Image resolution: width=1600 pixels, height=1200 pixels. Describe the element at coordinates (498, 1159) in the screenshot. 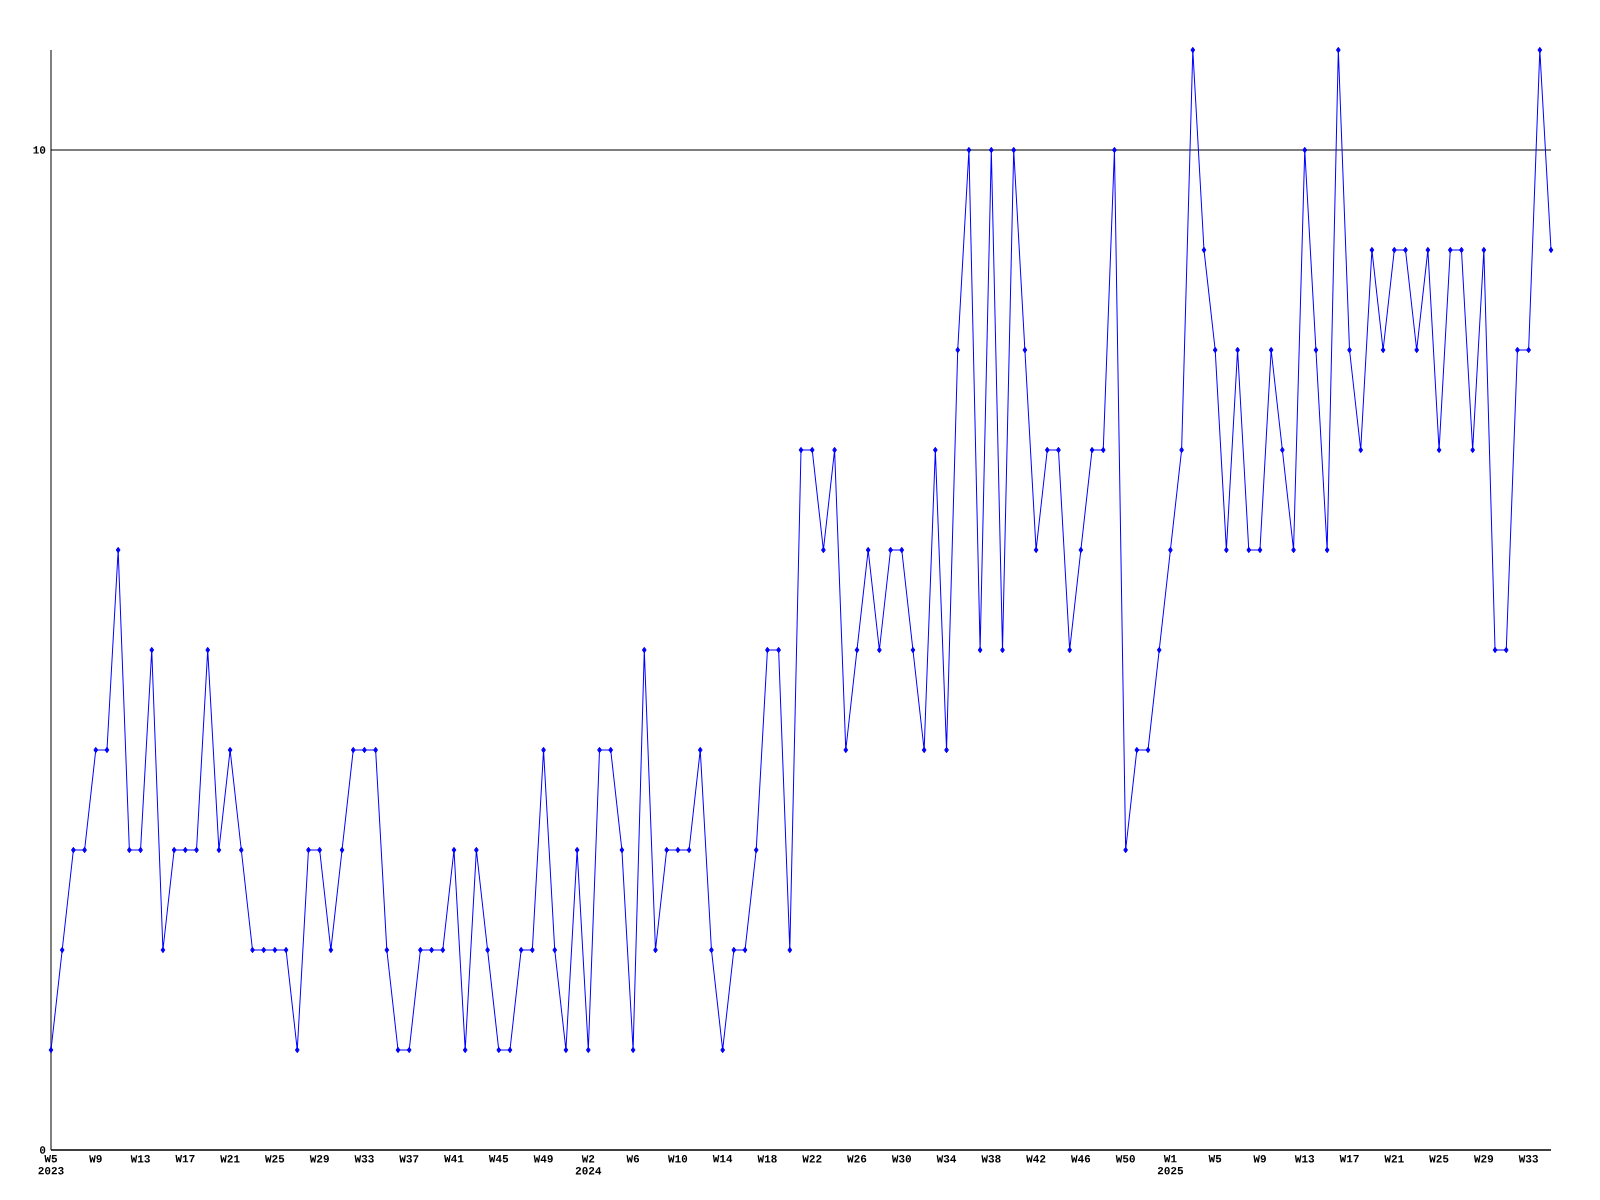

I see `x-tick-label: W45` at that location.